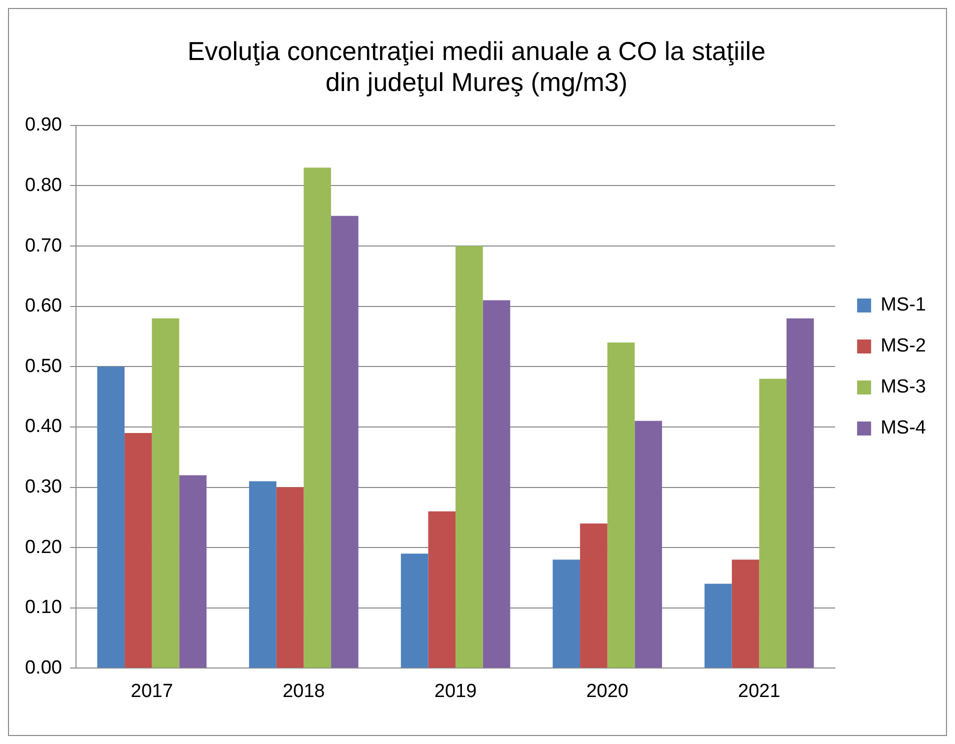 The height and width of the screenshot is (744, 955). What do you see at coordinates (476, 66) in the screenshot?
I see `chart-title: Evoluţia concentraţiei medii anuale a CO la staţiile din judeţul Mureş (mg/m3)` at bounding box center [476, 66].